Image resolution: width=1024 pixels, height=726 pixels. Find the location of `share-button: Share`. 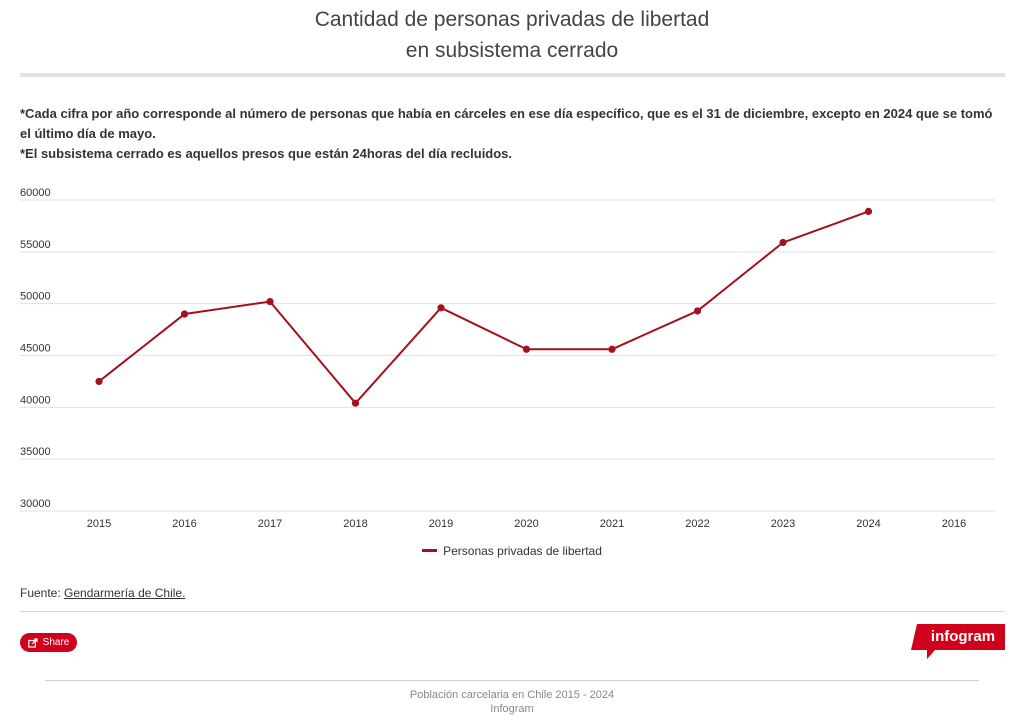

share-button: Share is located at coordinates (48, 642).